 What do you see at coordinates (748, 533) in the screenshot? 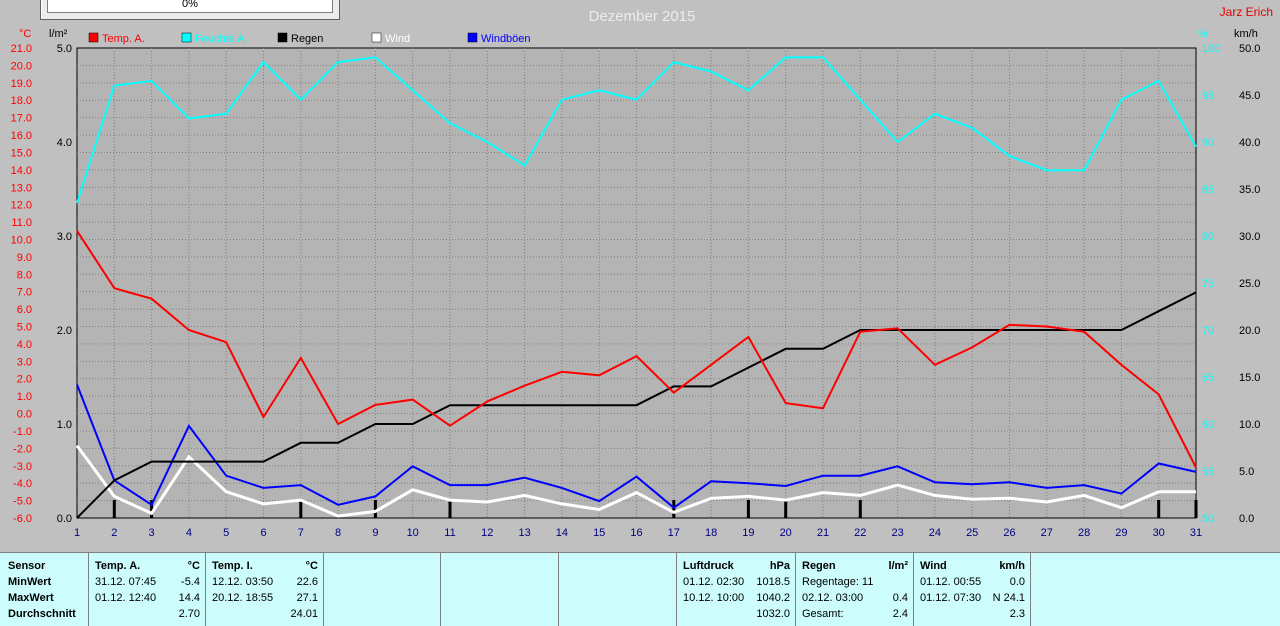
I see `x-tick-label: 19` at bounding box center [748, 533].